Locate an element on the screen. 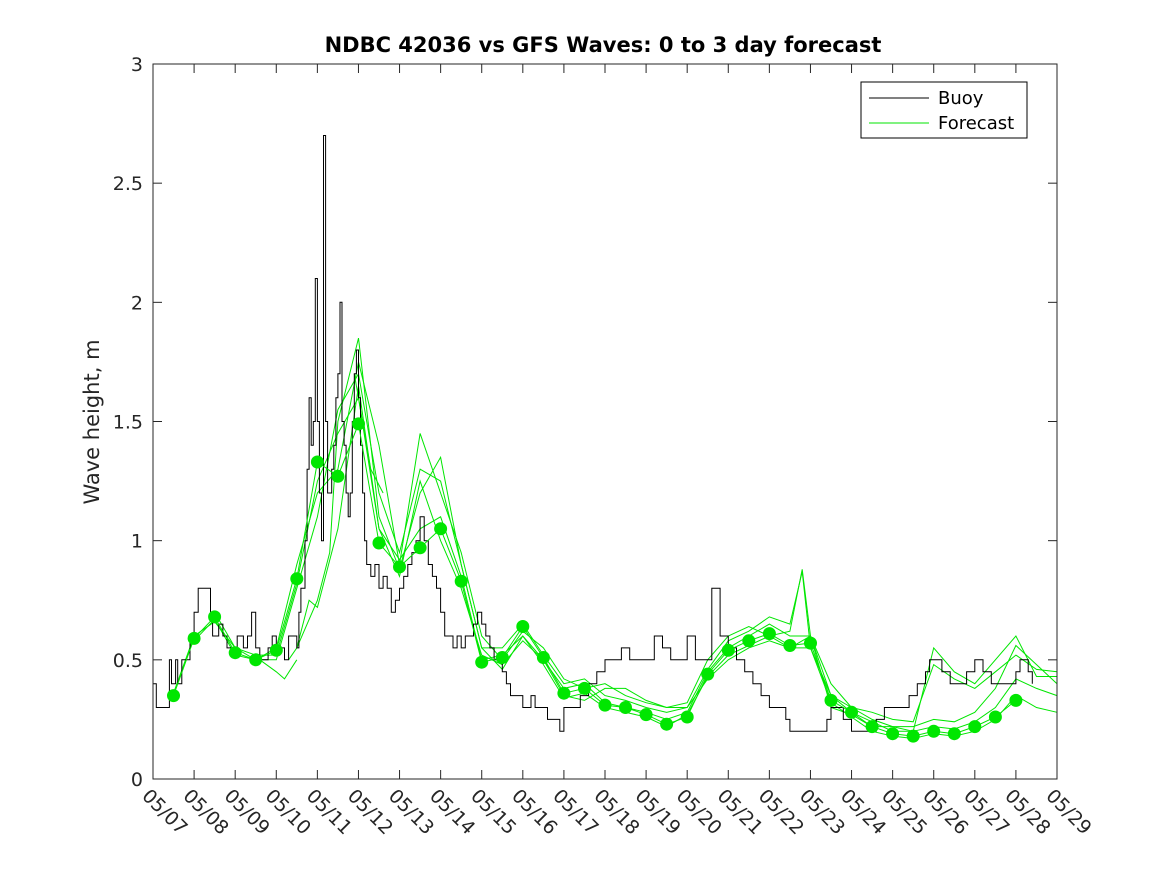  legend: Buoy Forecast is located at coordinates (944, 110).